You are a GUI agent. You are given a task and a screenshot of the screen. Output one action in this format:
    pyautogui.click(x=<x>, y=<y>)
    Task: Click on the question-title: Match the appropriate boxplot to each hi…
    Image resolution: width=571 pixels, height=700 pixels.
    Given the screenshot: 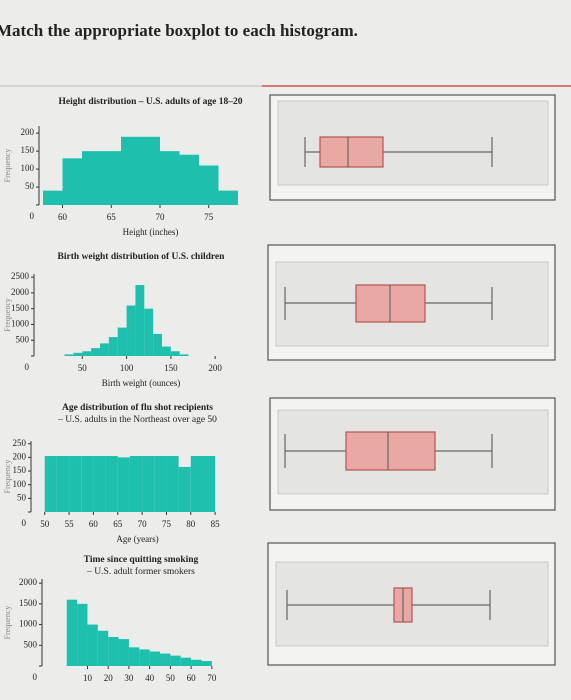 What is the action you would take?
    pyautogui.click(x=179, y=30)
    